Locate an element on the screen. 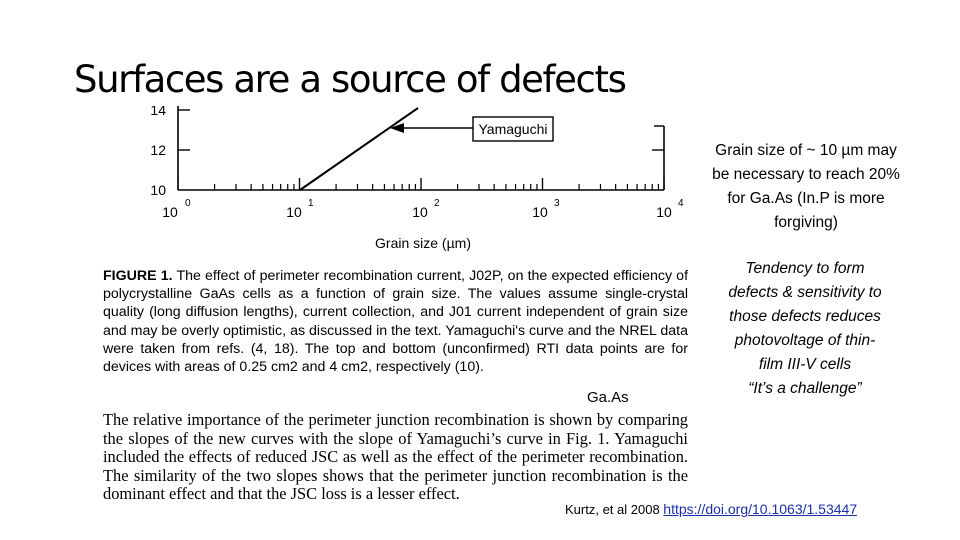 Image resolution: width=960 pixels, height=540 pixels. slide-title: Surfaces are a source of defects is located at coordinates (350, 79).